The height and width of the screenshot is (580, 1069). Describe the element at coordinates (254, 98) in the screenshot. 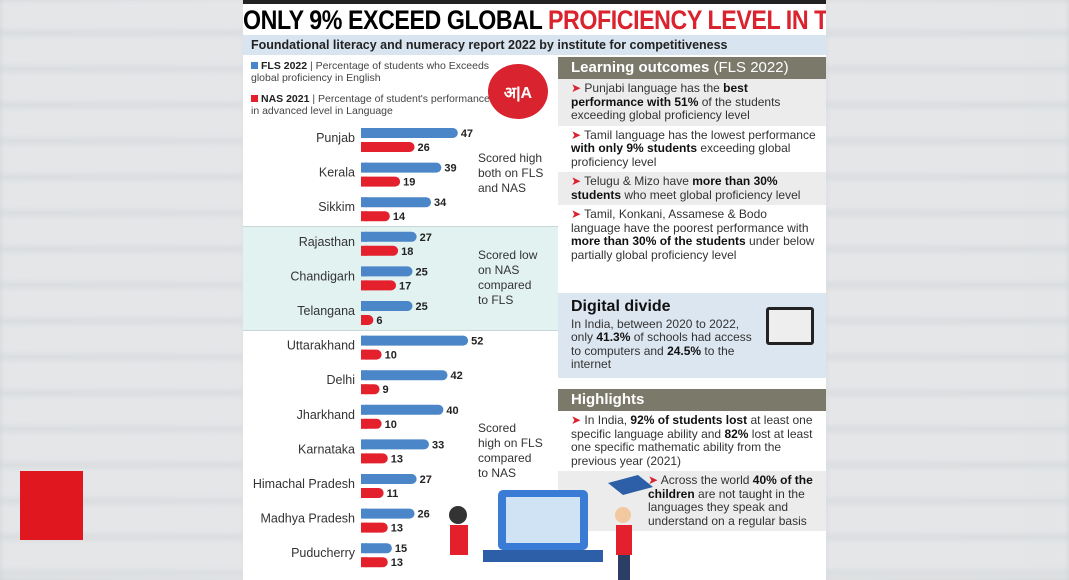

I see `legend-swatch-red` at that location.